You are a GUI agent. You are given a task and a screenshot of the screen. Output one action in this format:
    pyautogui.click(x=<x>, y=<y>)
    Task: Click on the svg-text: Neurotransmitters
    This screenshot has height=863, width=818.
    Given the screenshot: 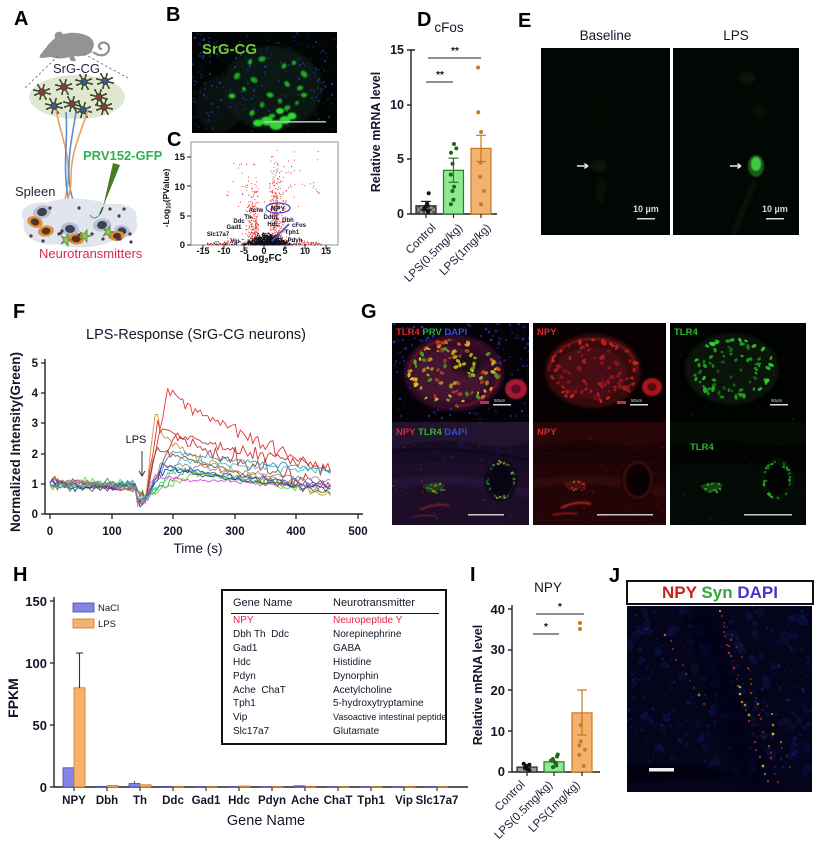 What is the action you would take?
    pyautogui.click(x=91, y=253)
    